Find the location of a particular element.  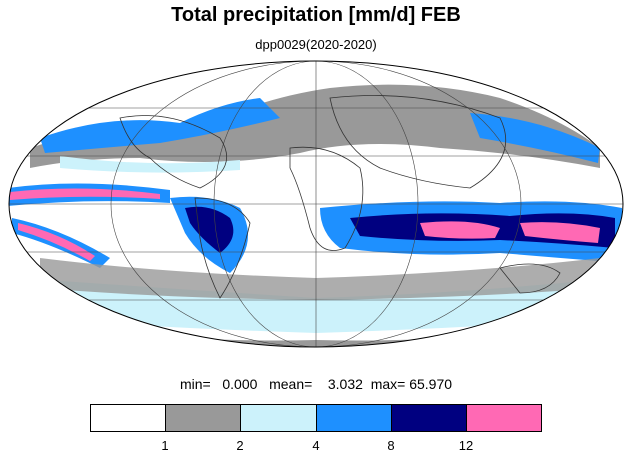

colorbar-tick-label: 2 is located at coordinates (240, 445).